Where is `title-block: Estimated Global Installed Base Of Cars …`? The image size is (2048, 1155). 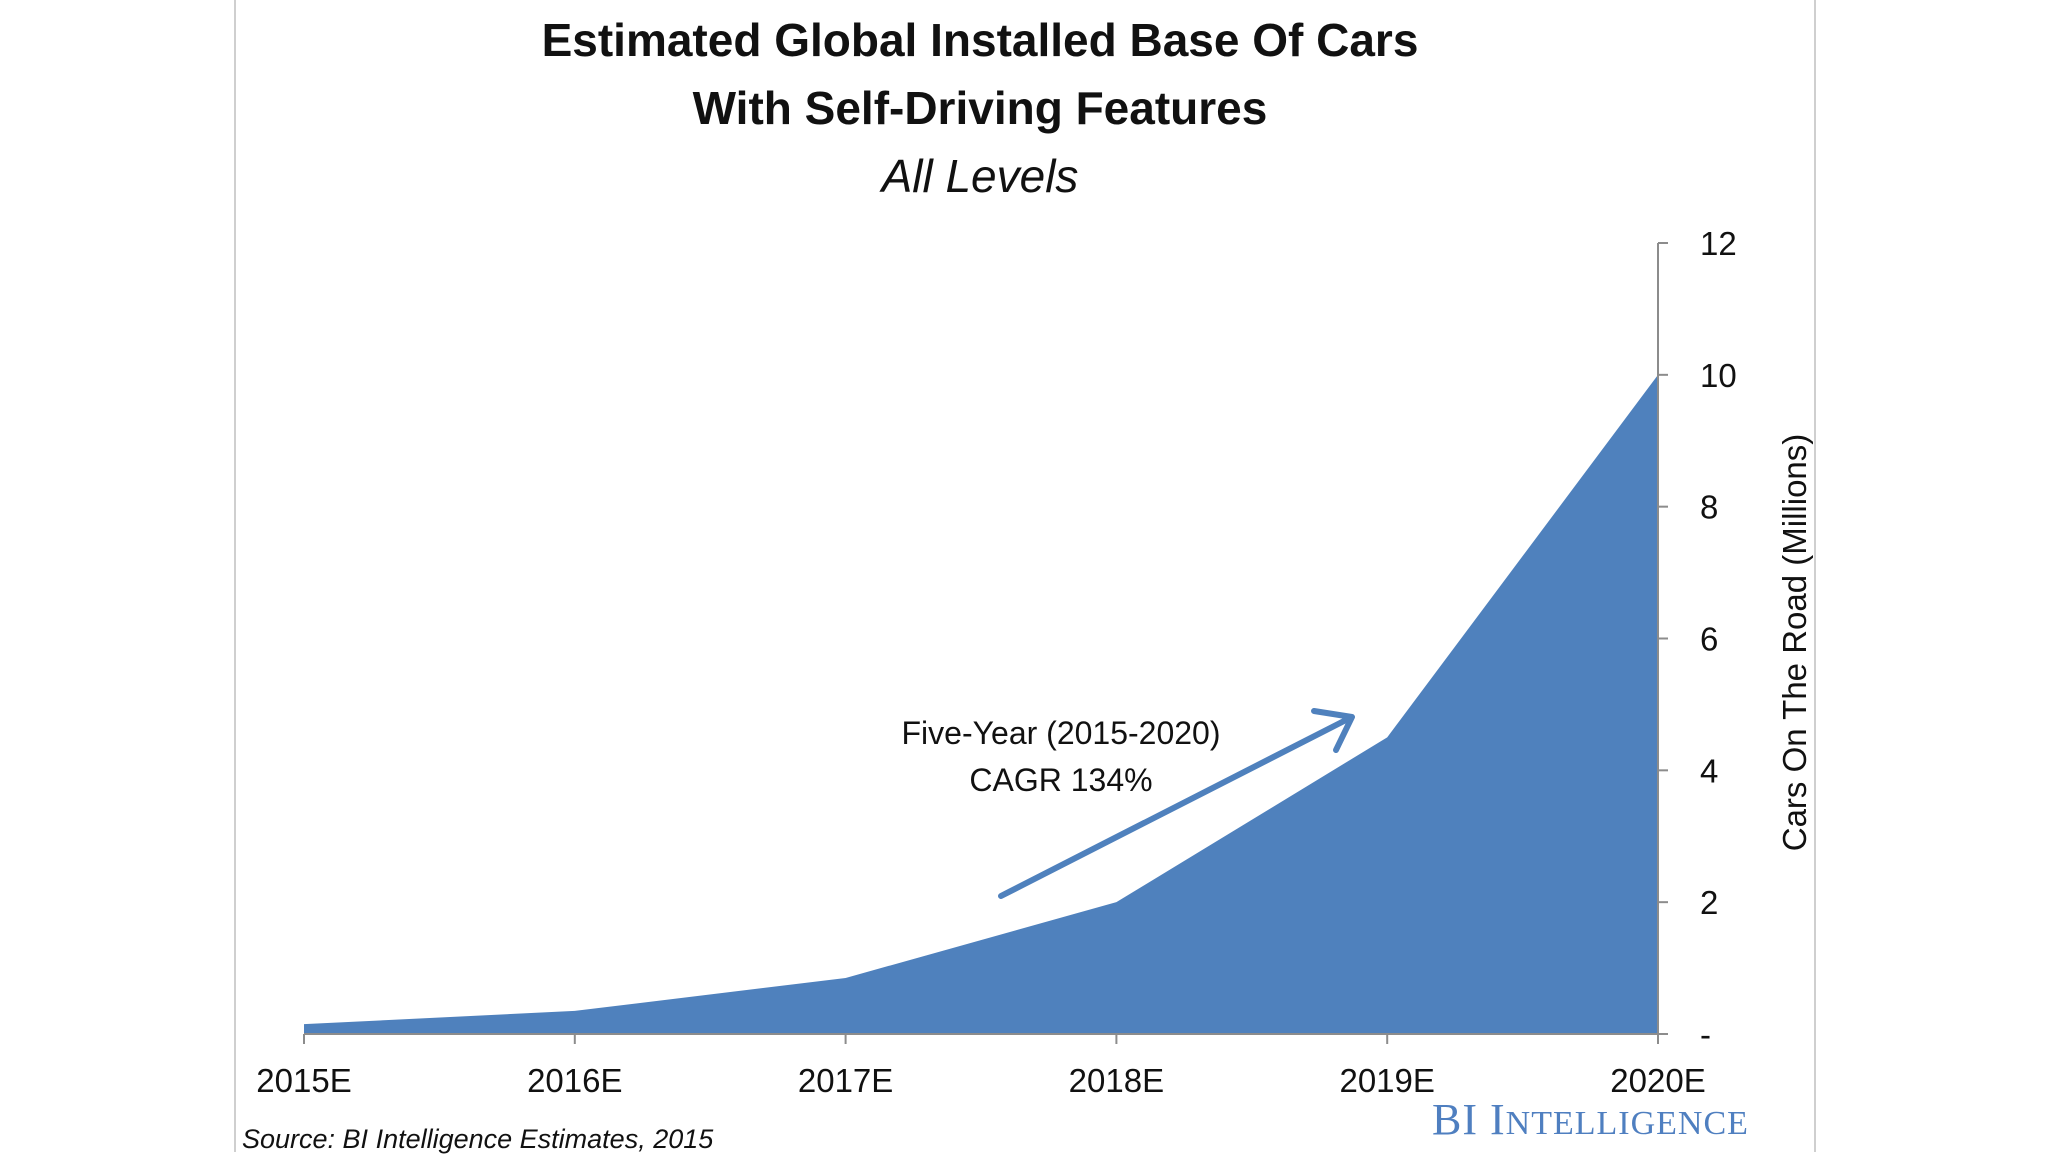 title-block: Estimated Global Installed Base Of Cars … is located at coordinates (980, 108).